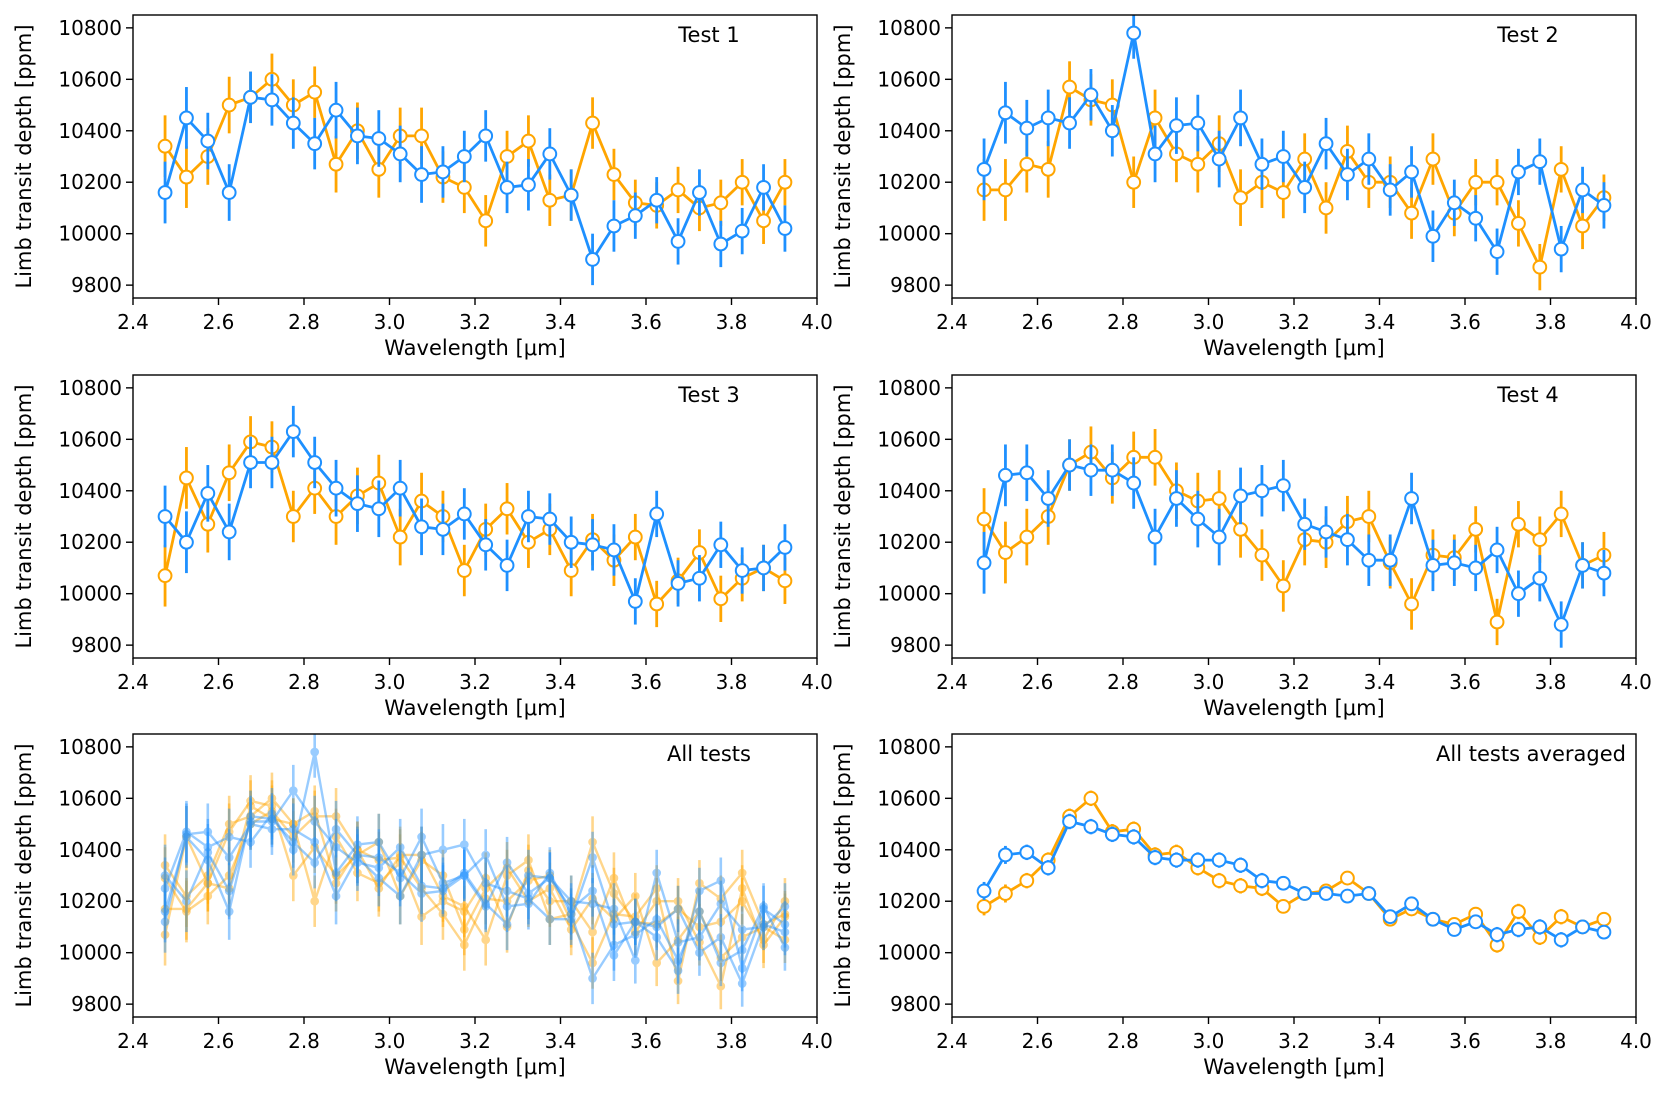 The width and height of the screenshot is (1662, 1093). What do you see at coordinates (909, 594) in the screenshot?
I see `y-tick-label: 10000` at bounding box center [909, 594].